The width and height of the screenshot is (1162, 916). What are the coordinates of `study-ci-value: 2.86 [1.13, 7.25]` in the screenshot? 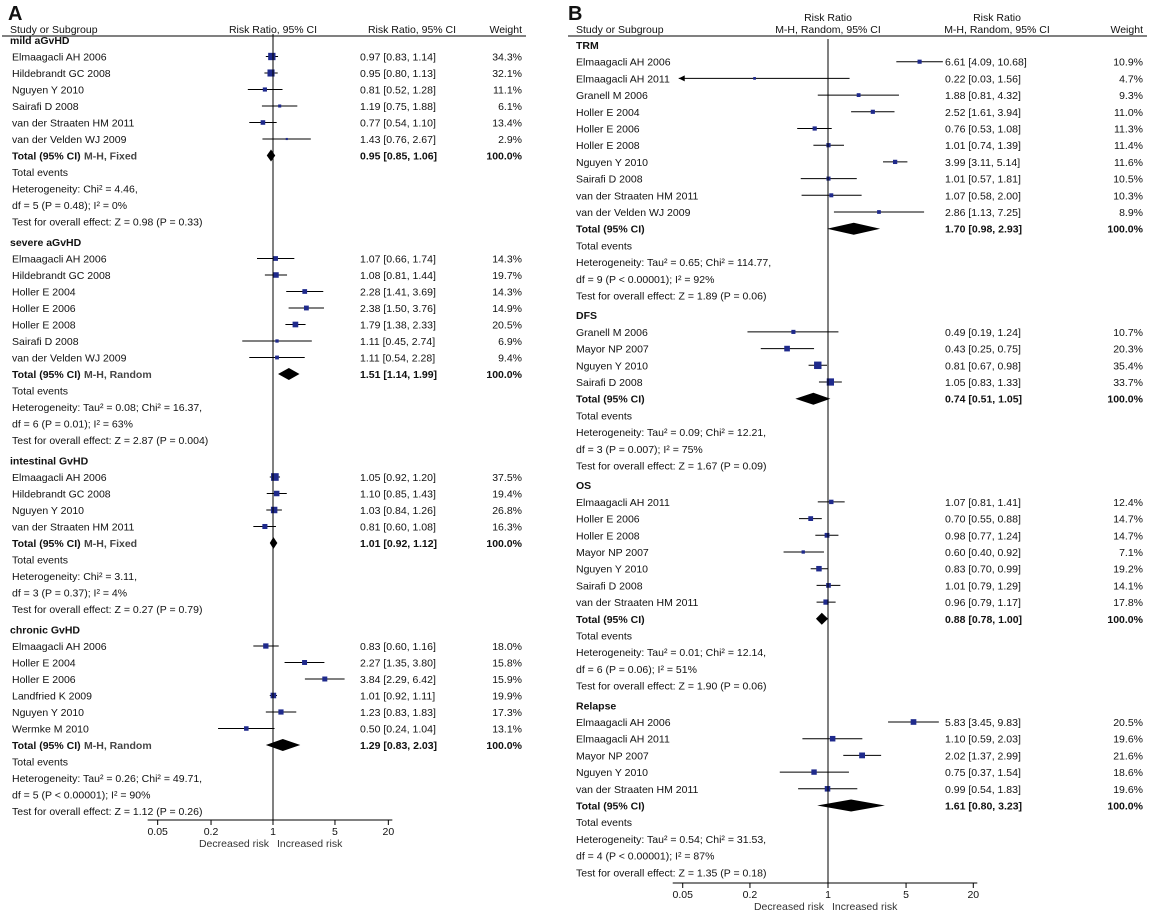 It's located at (983, 213).